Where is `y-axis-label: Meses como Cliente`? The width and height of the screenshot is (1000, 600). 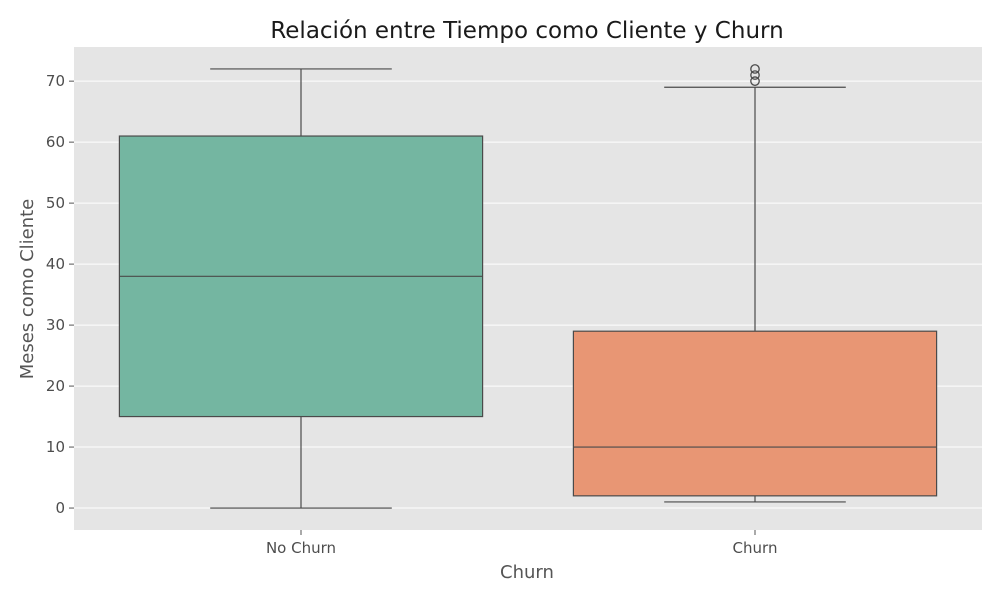 y-axis-label: Meses como Cliente is located at coordinates (27, 289).